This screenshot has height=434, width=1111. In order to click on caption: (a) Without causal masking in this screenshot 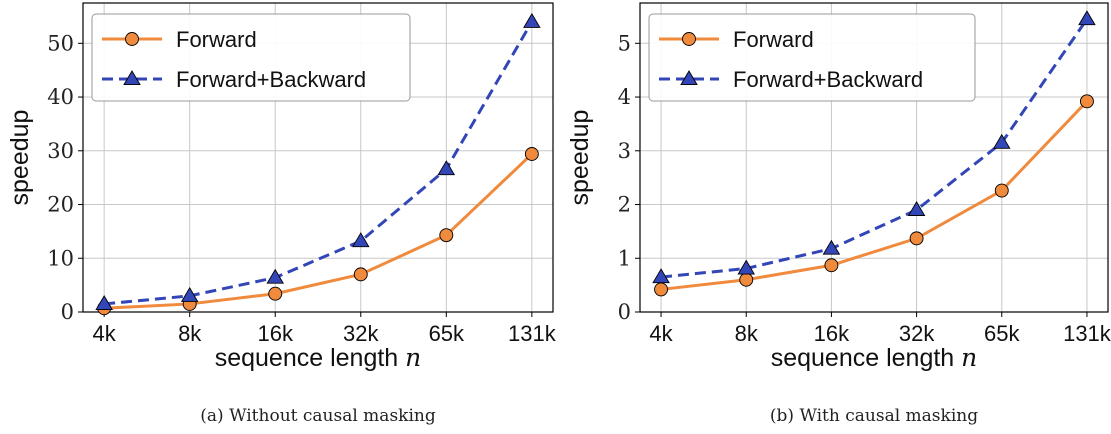, I will do `click(318, 416)`.